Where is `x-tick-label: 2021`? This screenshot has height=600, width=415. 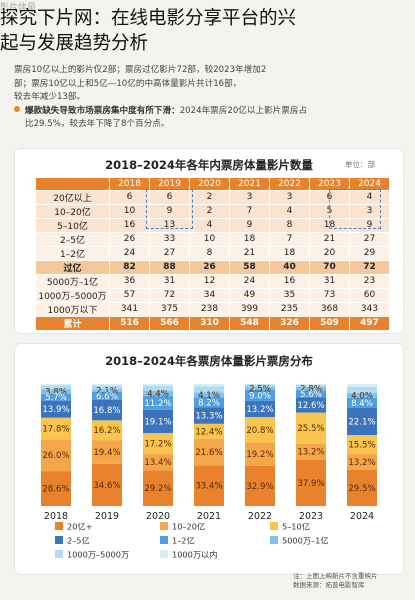
x-tick-label: 2021 is located at coordinates (209, 516).